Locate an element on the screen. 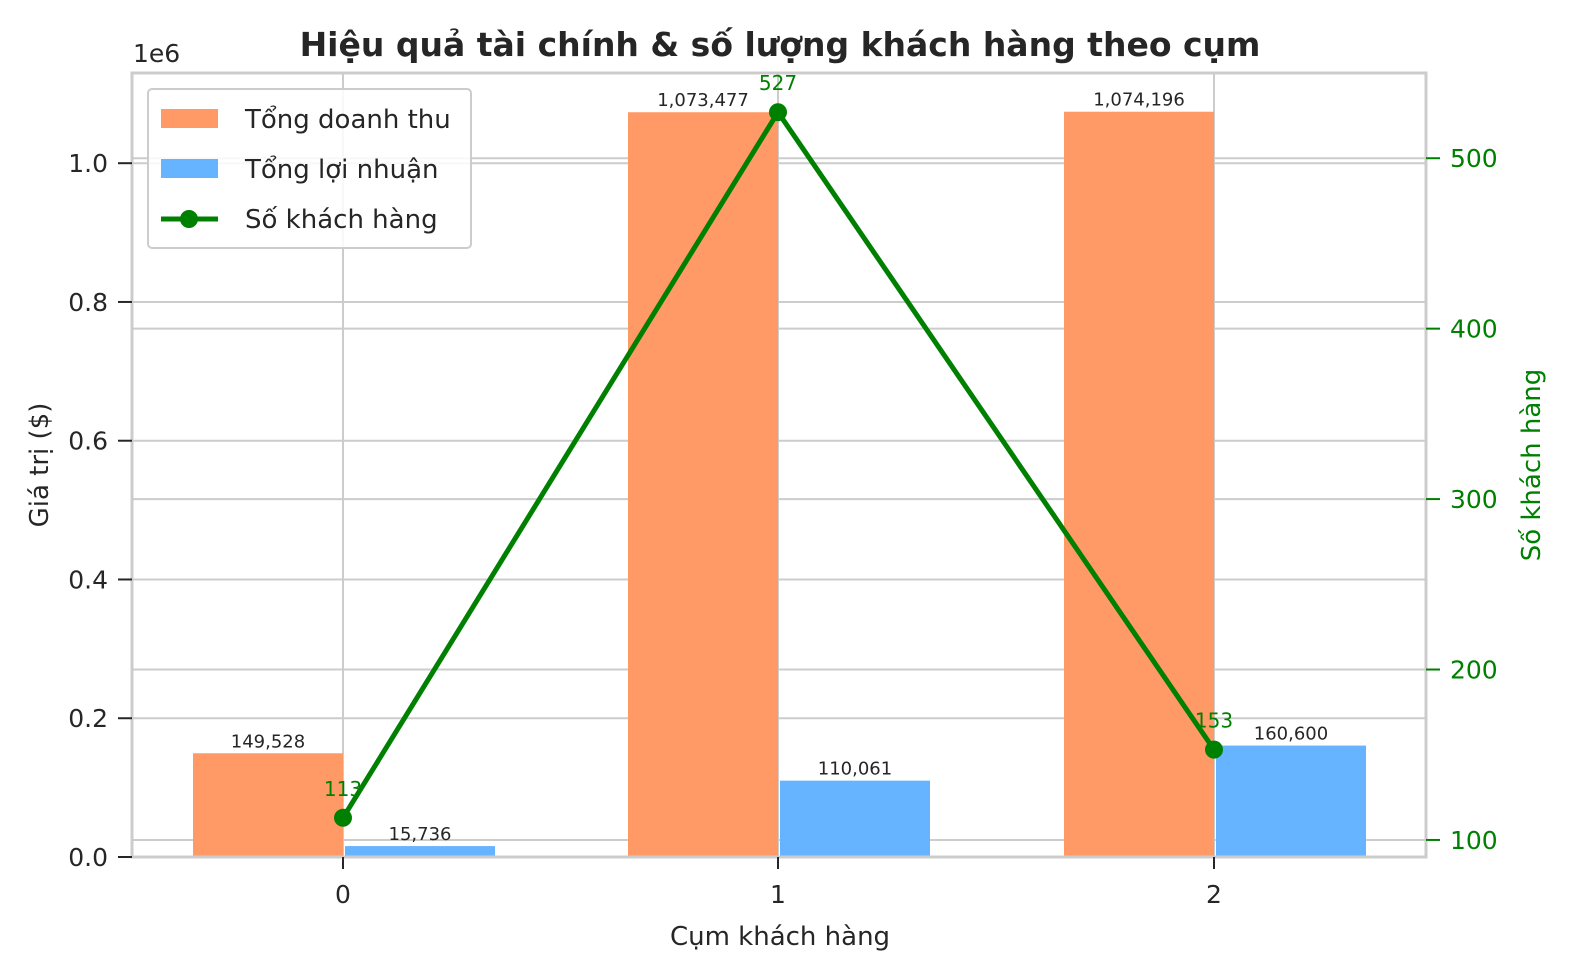 The height and width of the screenshot is (972, 1570). bar-label-revenue: 149,528 is located at coordinates (268, 741).